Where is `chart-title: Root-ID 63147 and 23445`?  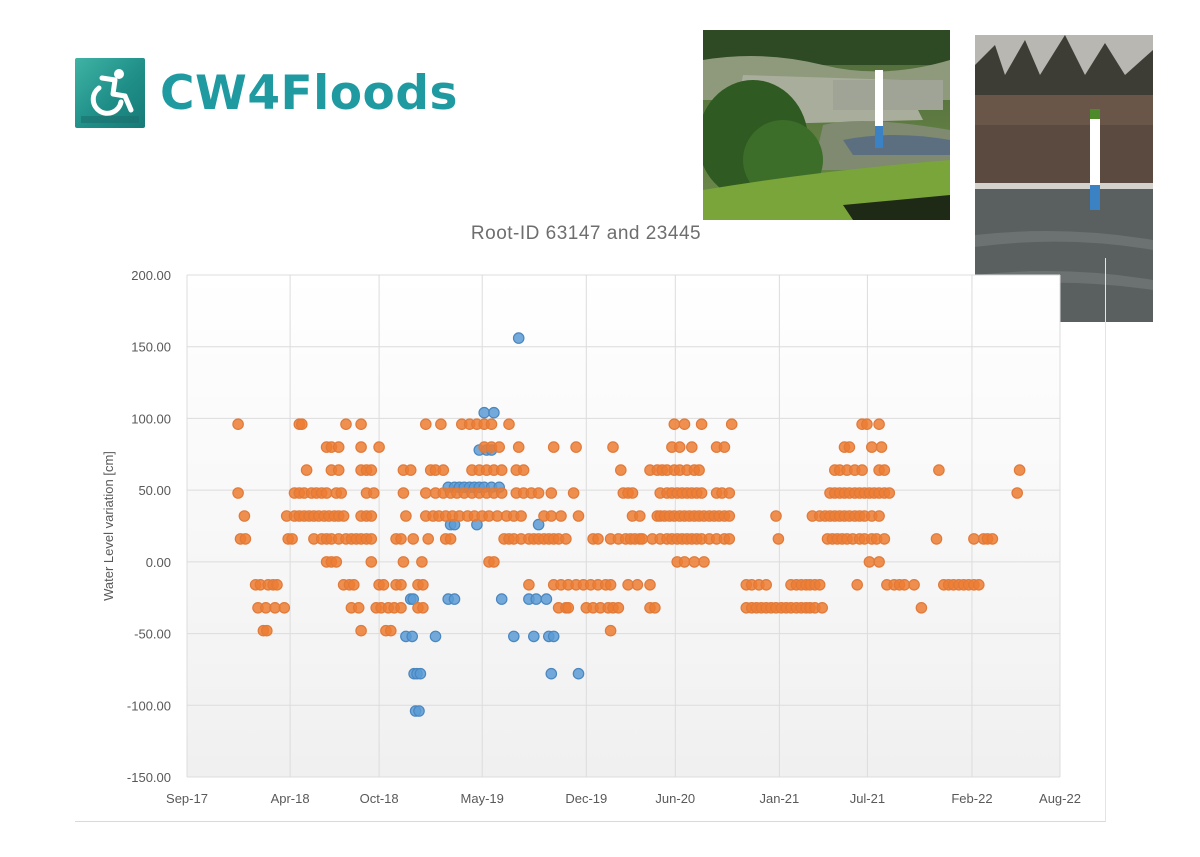
chart-title: Root-ID 63147 and 23445 is located at coordinates (586, 233).